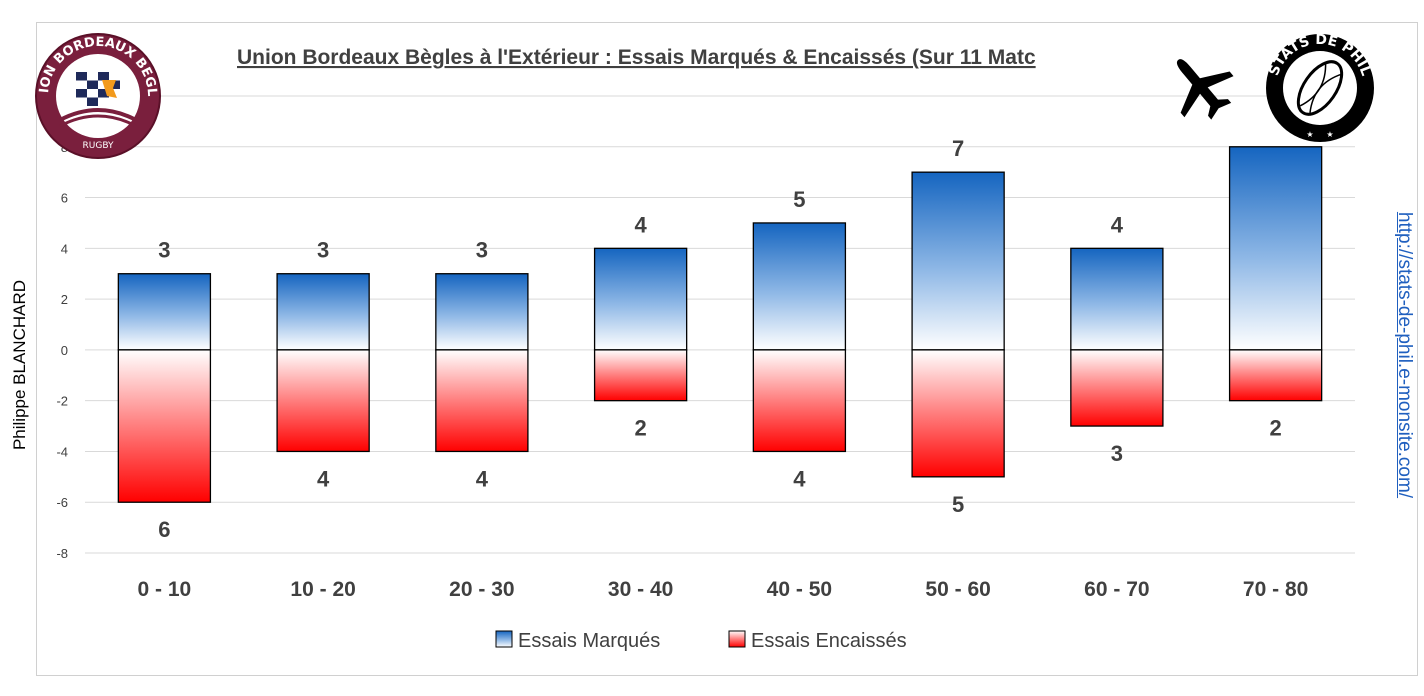 Image resolution: width=1424 pixels, height=696 pixels. I want to click on legend-swatch-scored, so click(504, 639).